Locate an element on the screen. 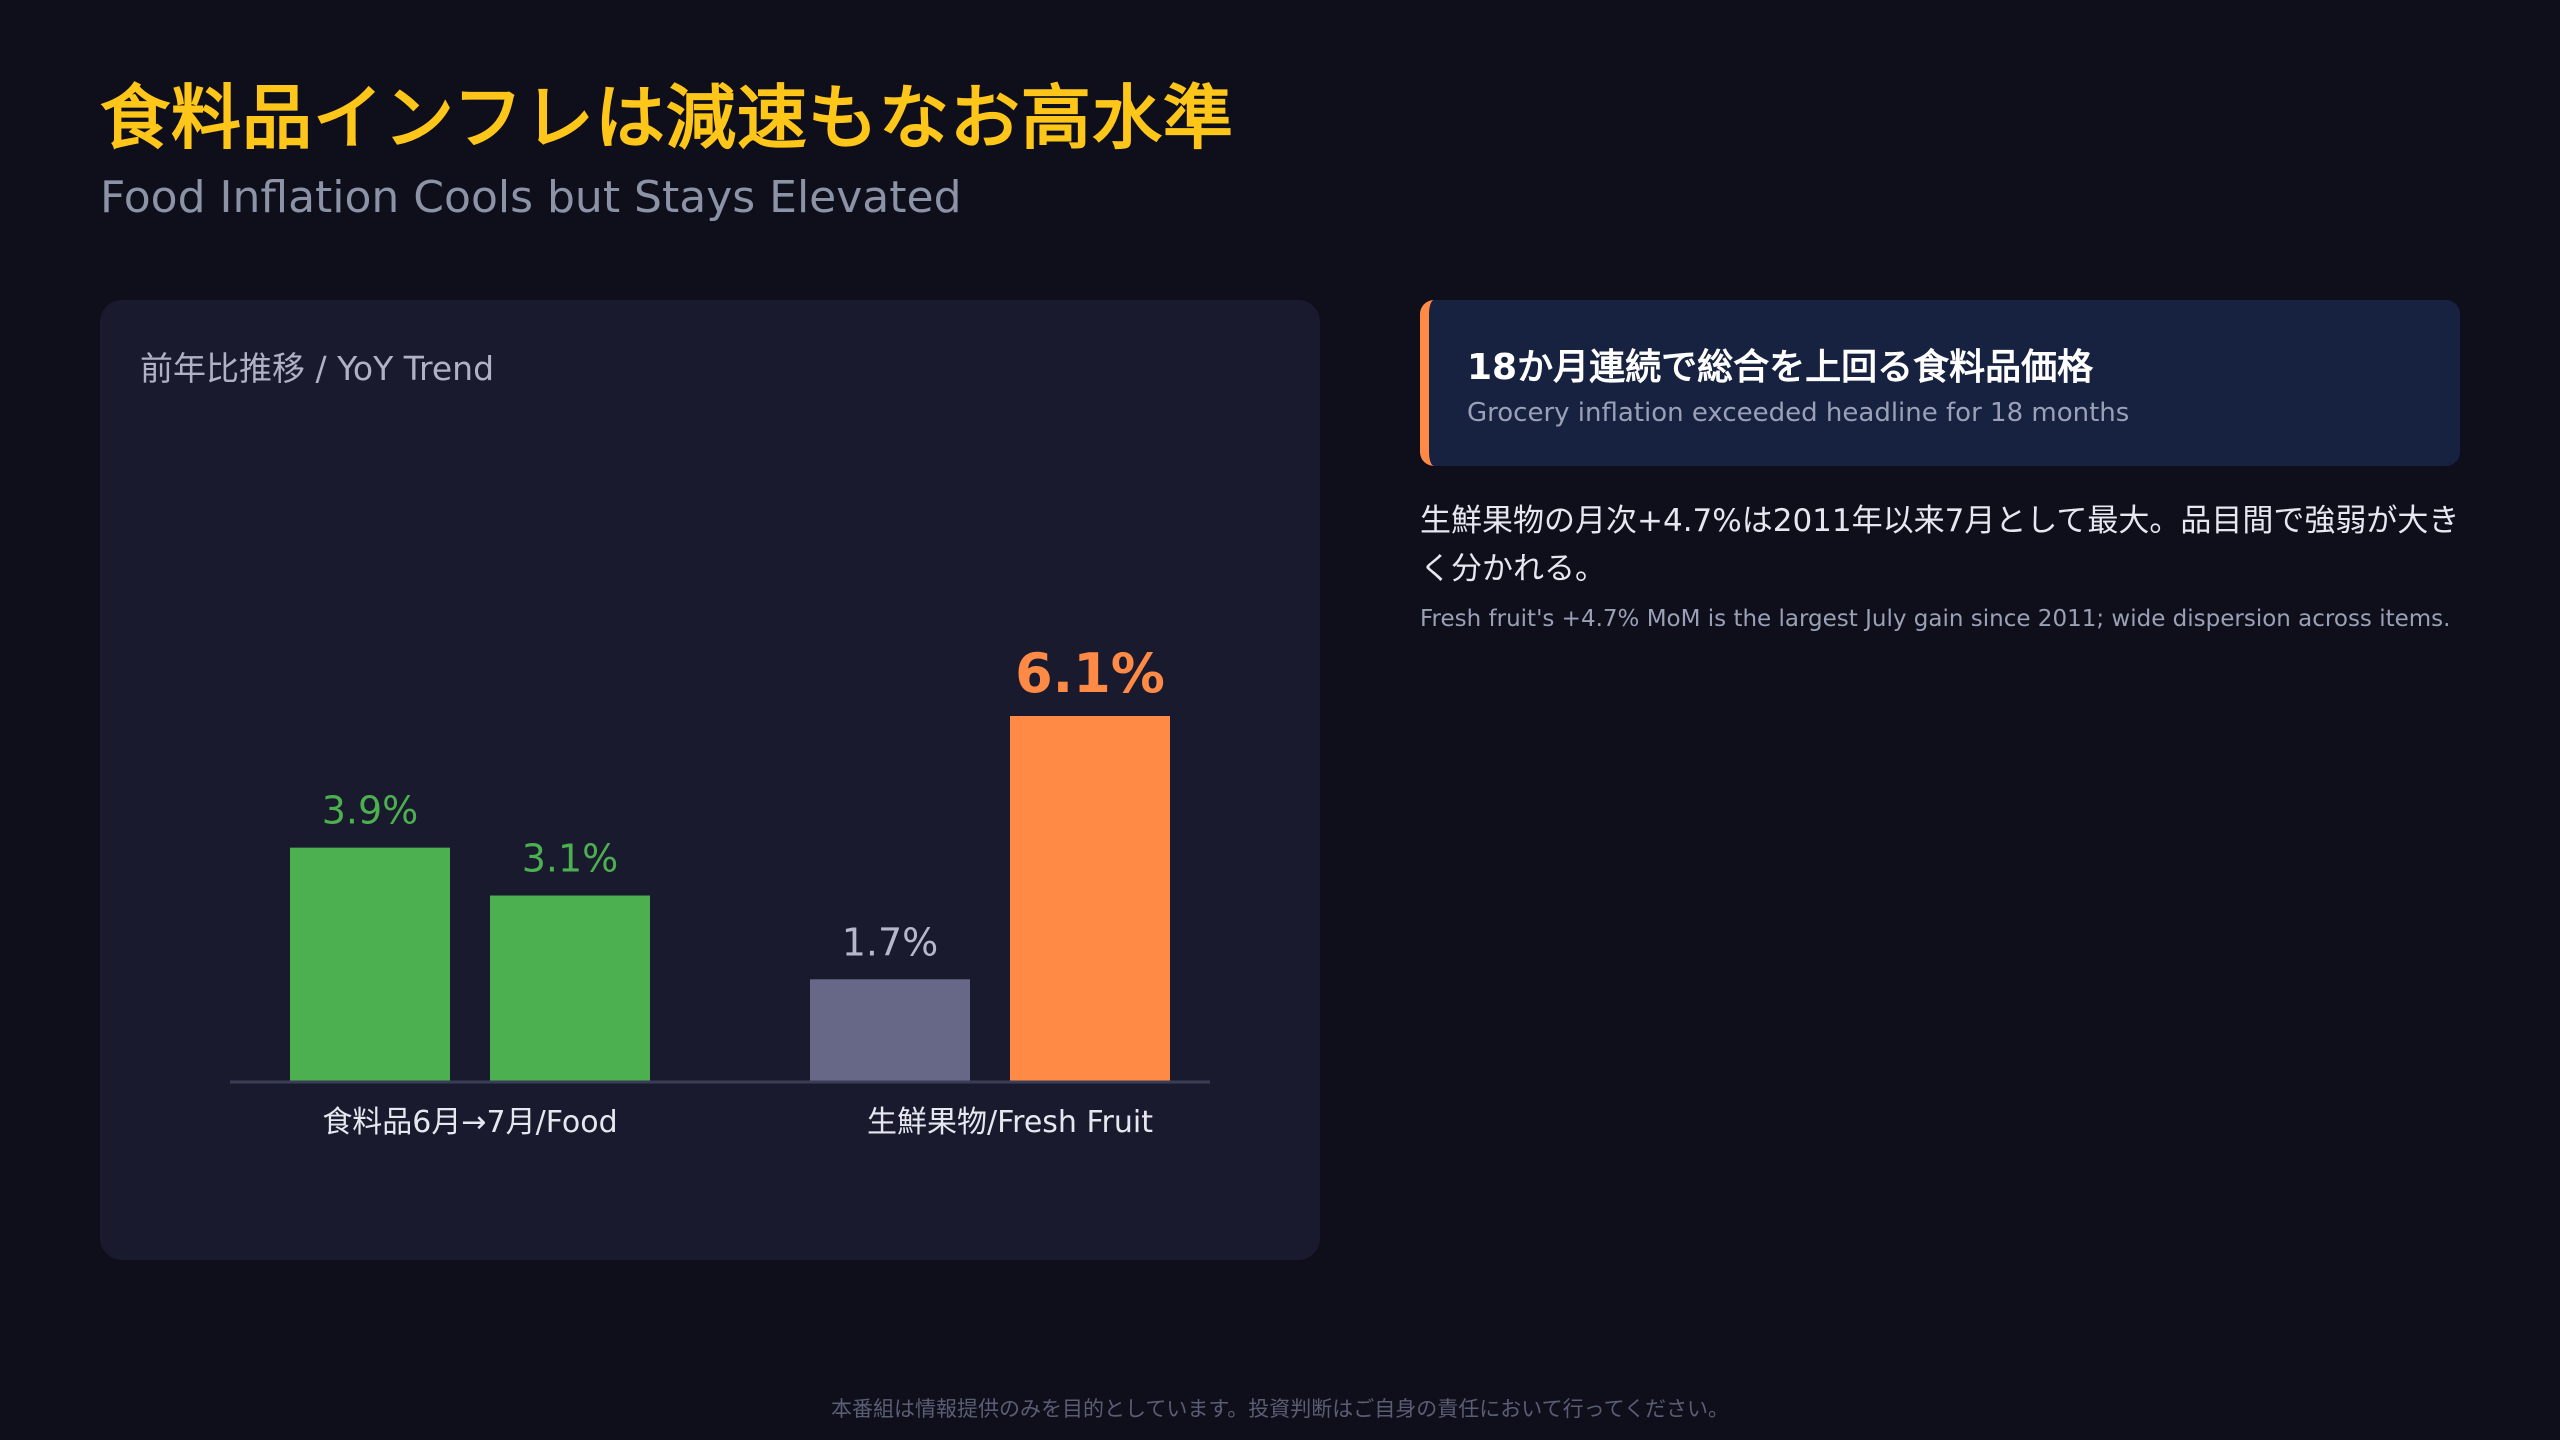  x-tick-label: 食料品6月→7月/Food is located at coordinates (469, 1122).